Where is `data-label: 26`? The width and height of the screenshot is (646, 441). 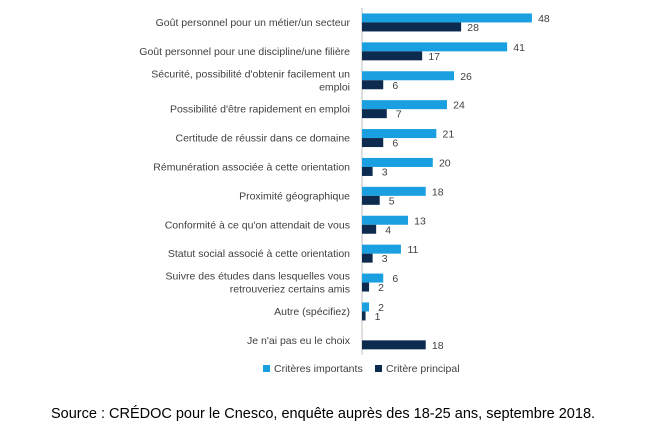 data-label: 26 is located at coordinates (466, 77).